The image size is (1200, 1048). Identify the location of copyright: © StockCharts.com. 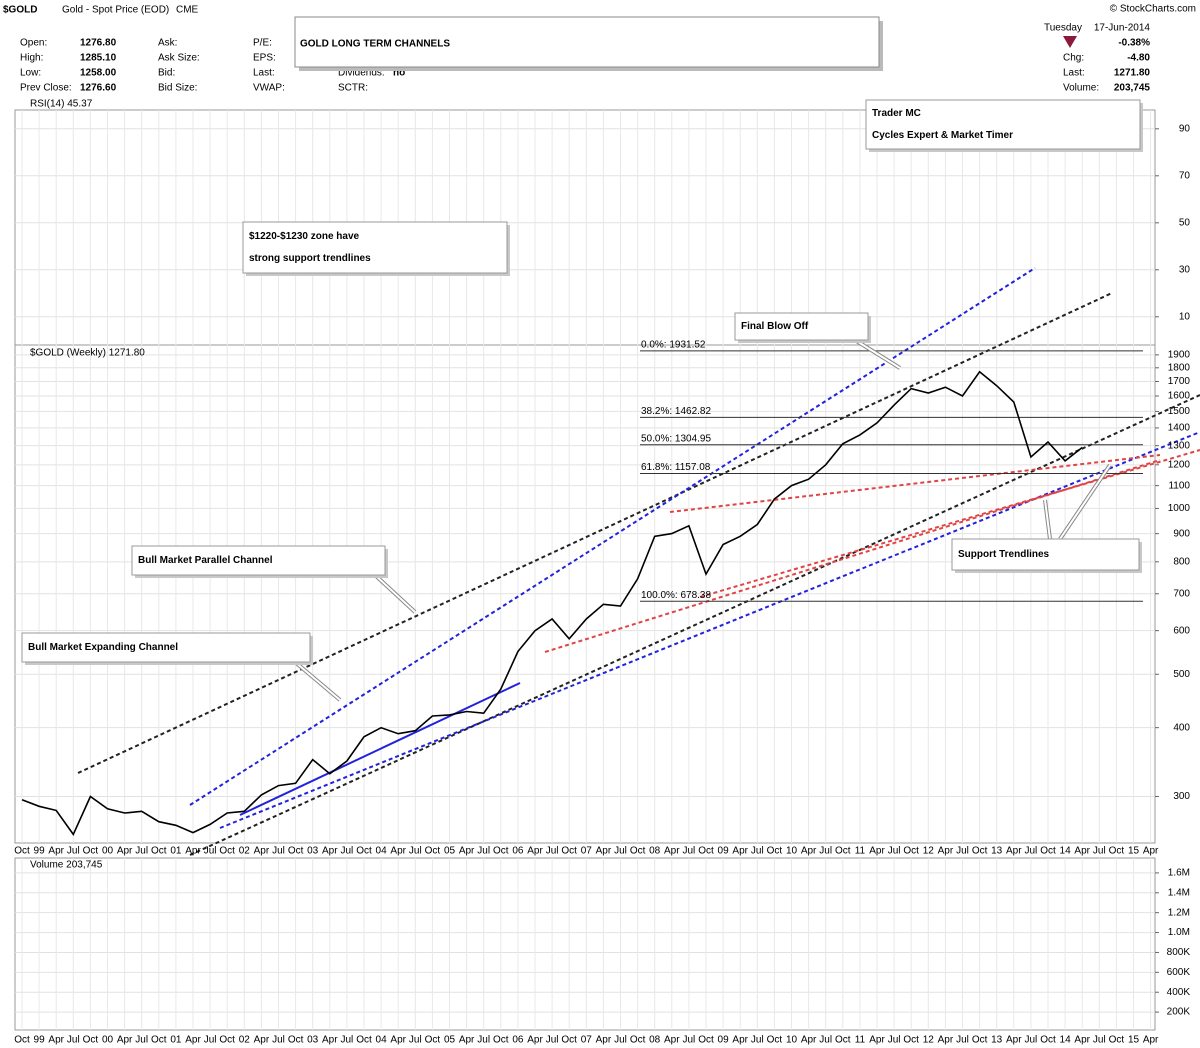
(1153, 9).